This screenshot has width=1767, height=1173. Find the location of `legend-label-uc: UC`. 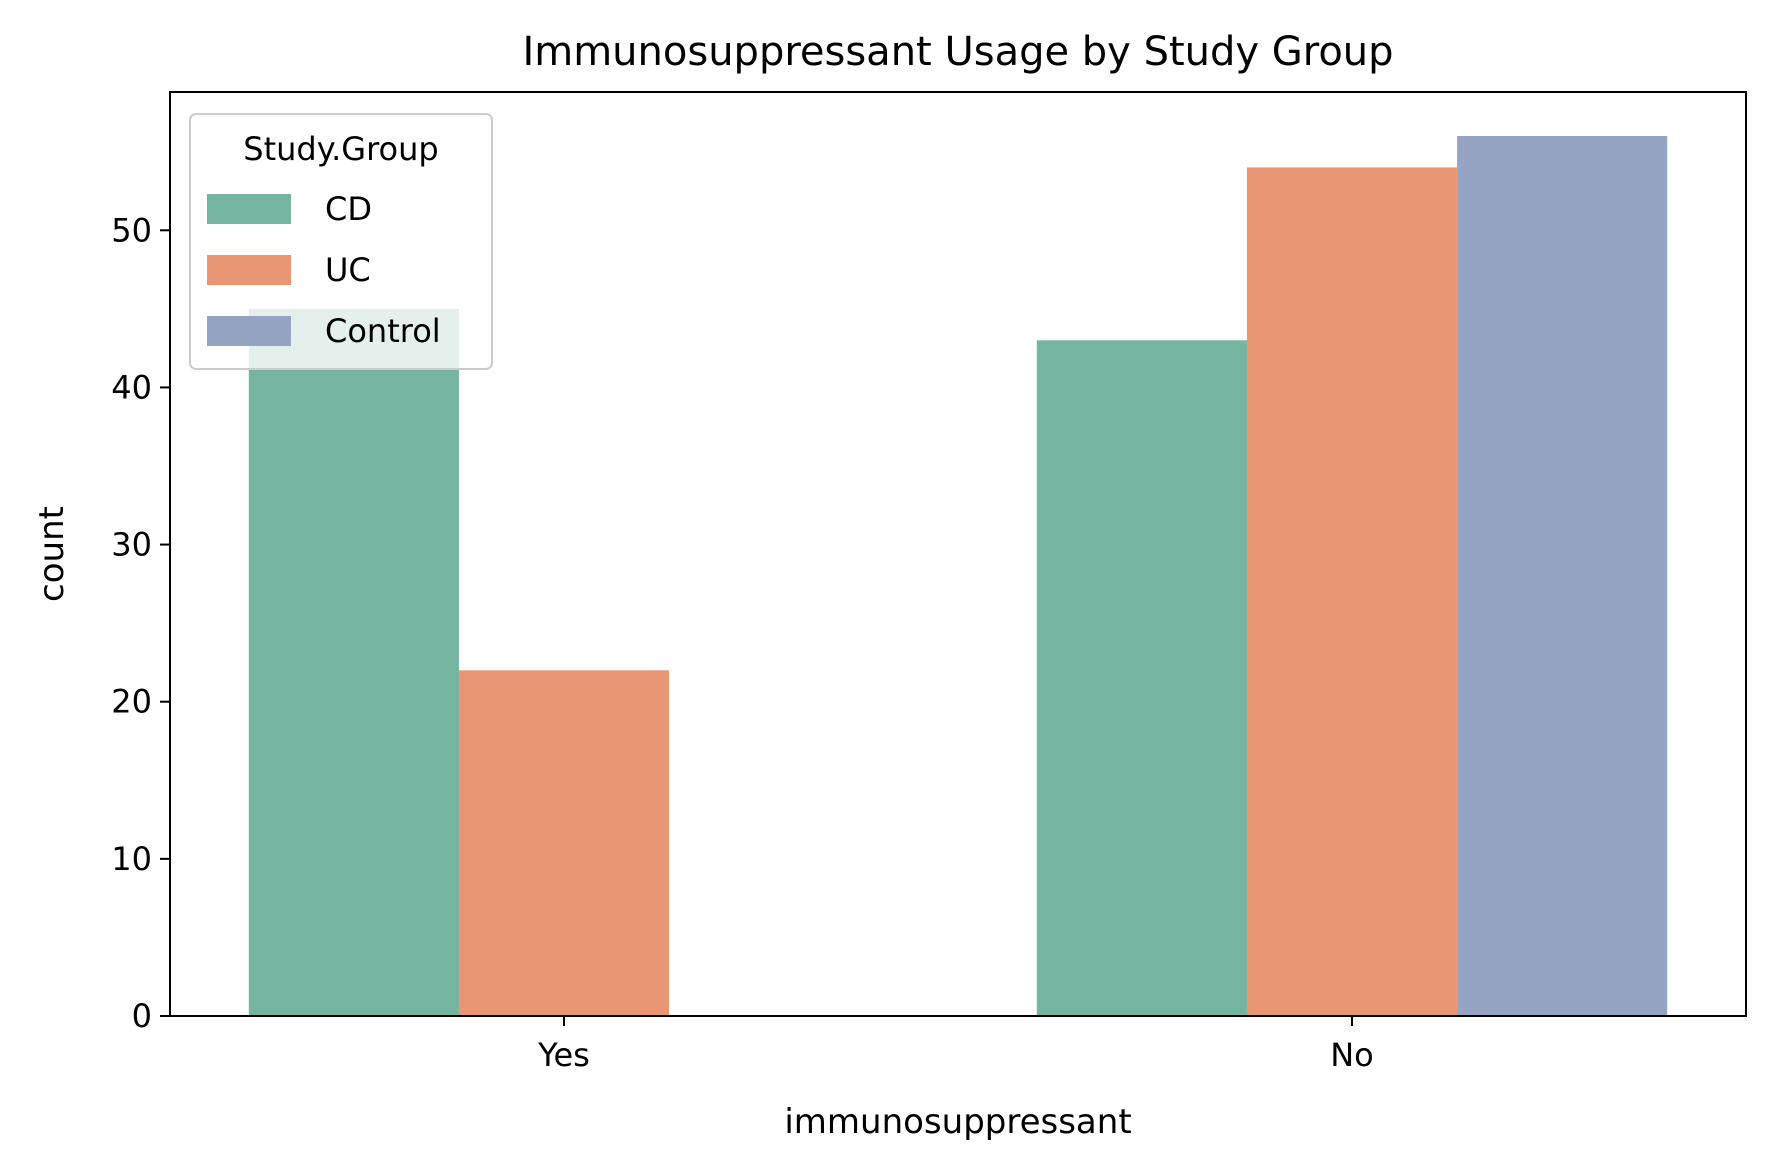

legend-label-uc: UC is located at coordinates (348, 270).